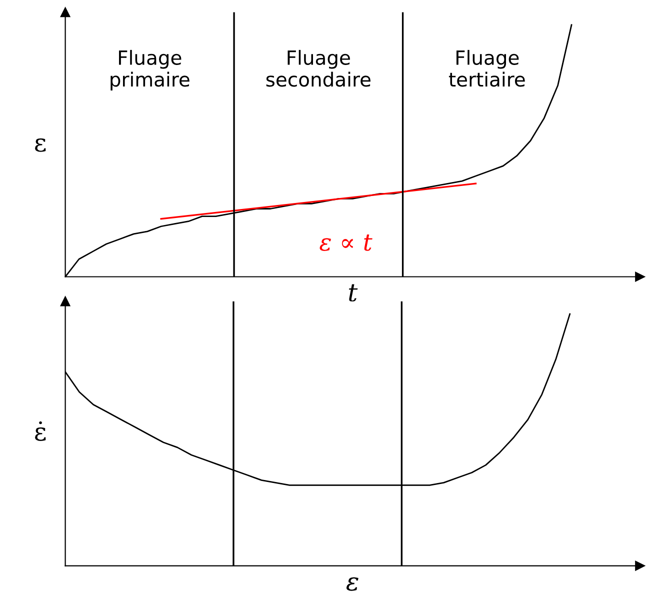 The image size is (653, 615). What do you see at coordinates (40, 431) in the screenshot?
I see `y-axis-title: ε̇` at bounding box center [40, 431].